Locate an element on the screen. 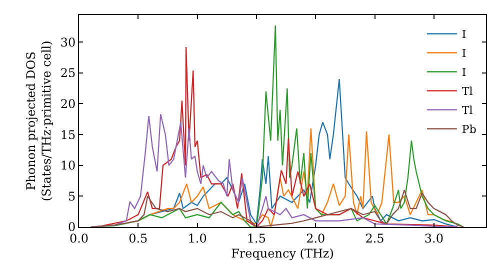 The height and width of the screenshot is (280, 500). x-axis-title: Frequency (THz) is located at coordinates (282, 253).